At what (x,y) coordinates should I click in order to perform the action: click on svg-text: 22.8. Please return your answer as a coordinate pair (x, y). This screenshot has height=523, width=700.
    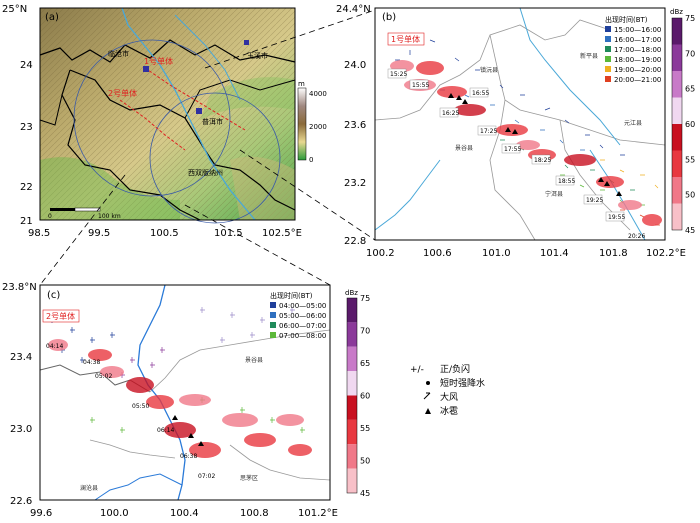
    Looking at the image, I should click on (355, 241).